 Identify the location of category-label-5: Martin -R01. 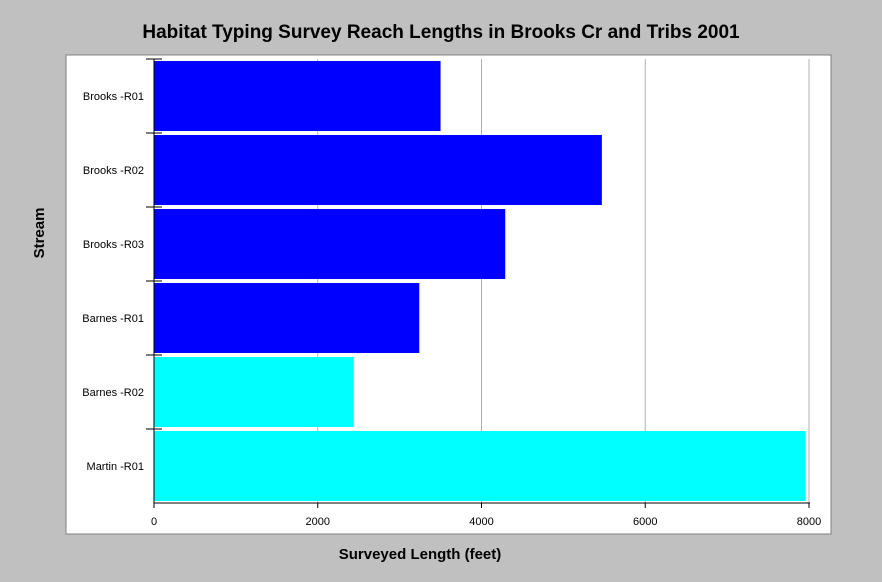
(115, 467).